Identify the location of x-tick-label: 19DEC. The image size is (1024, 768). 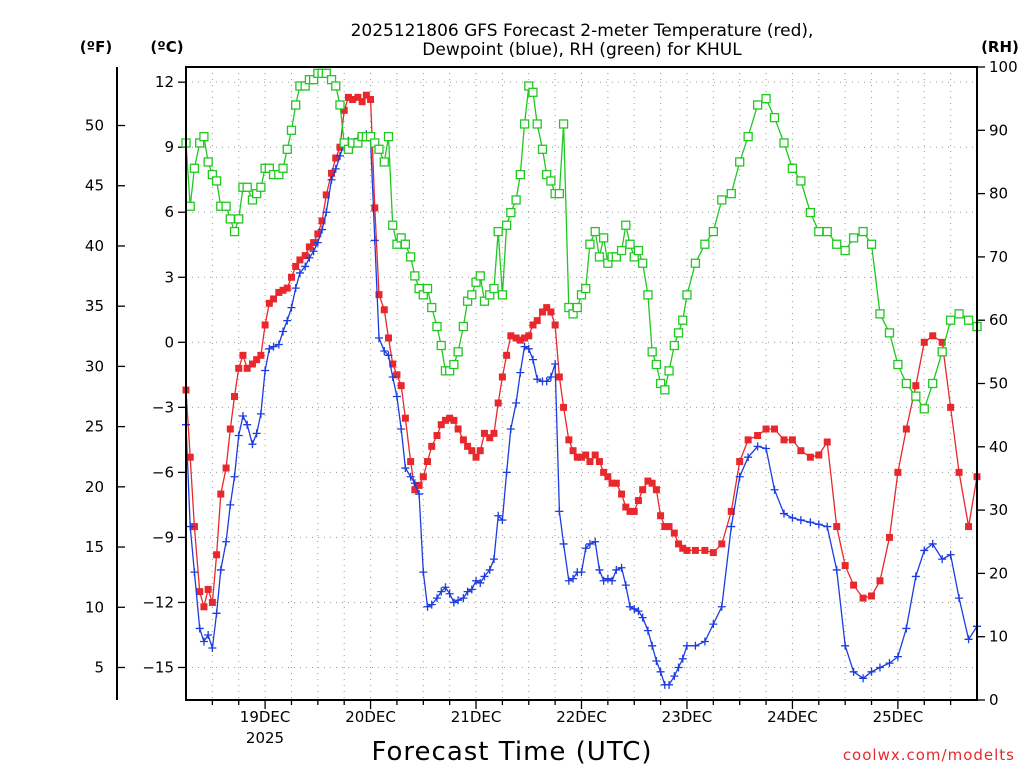
(265, 717).